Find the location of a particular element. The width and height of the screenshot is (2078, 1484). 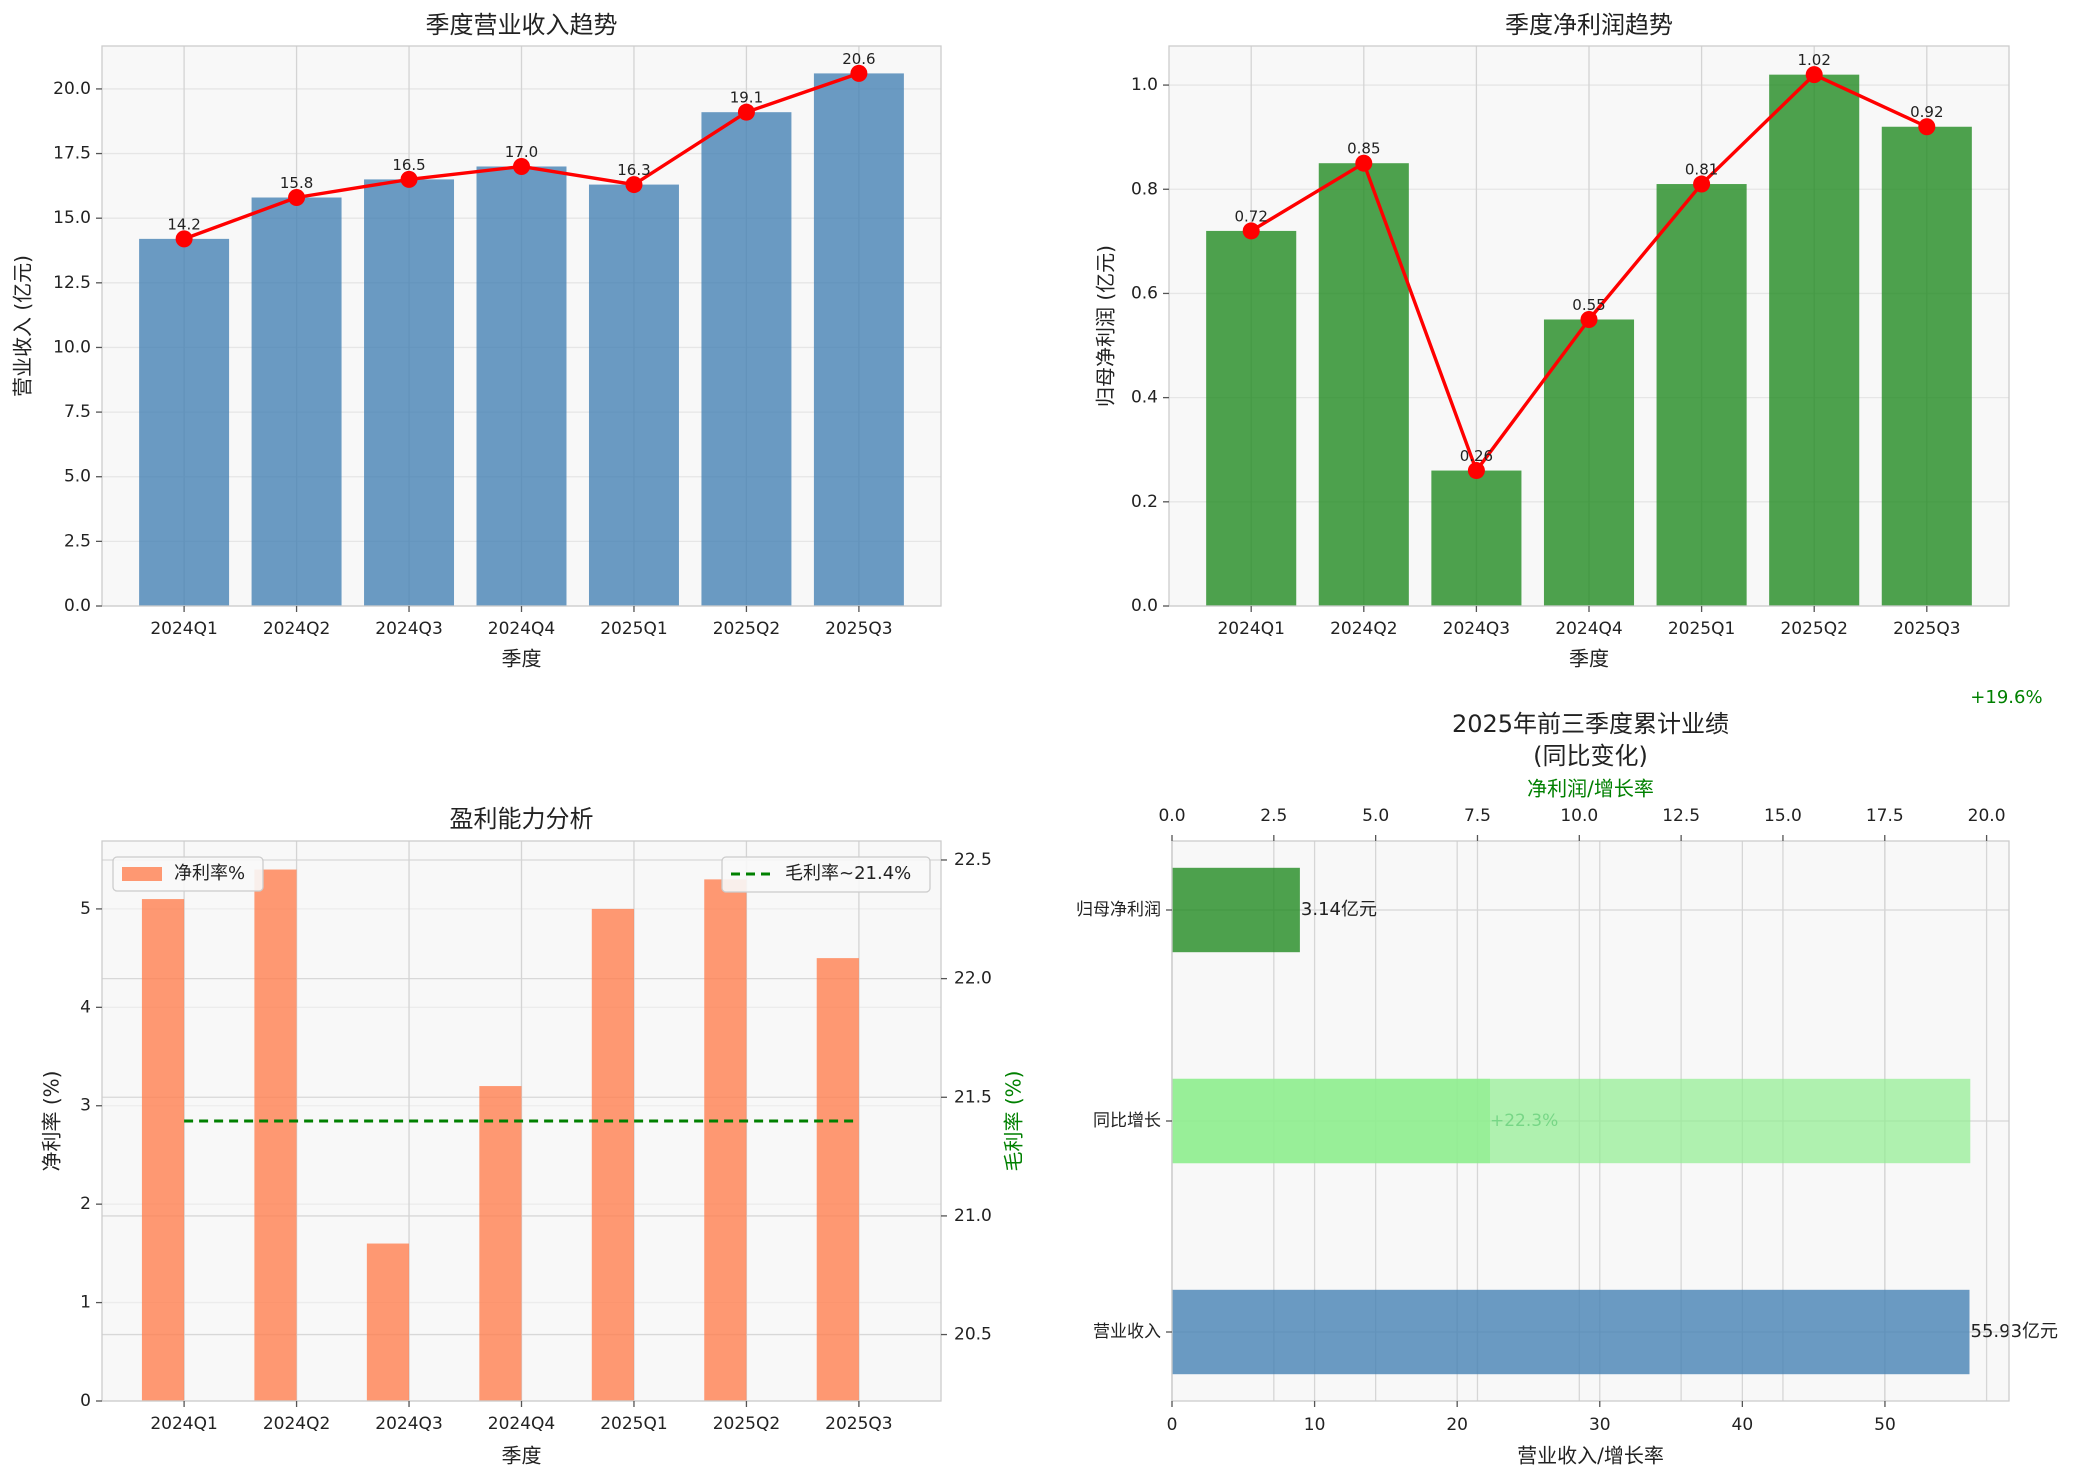

y-tick-label: 20.0 is located at coordinates (72, 89).